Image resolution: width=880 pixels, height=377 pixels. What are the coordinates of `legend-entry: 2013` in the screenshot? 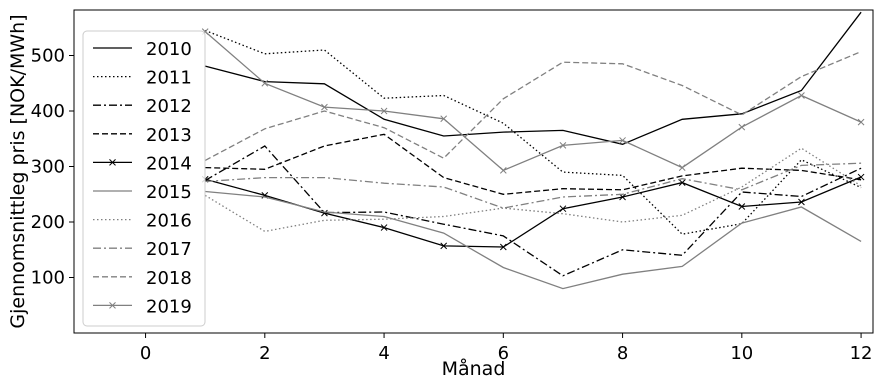 It's located at (142, 135).